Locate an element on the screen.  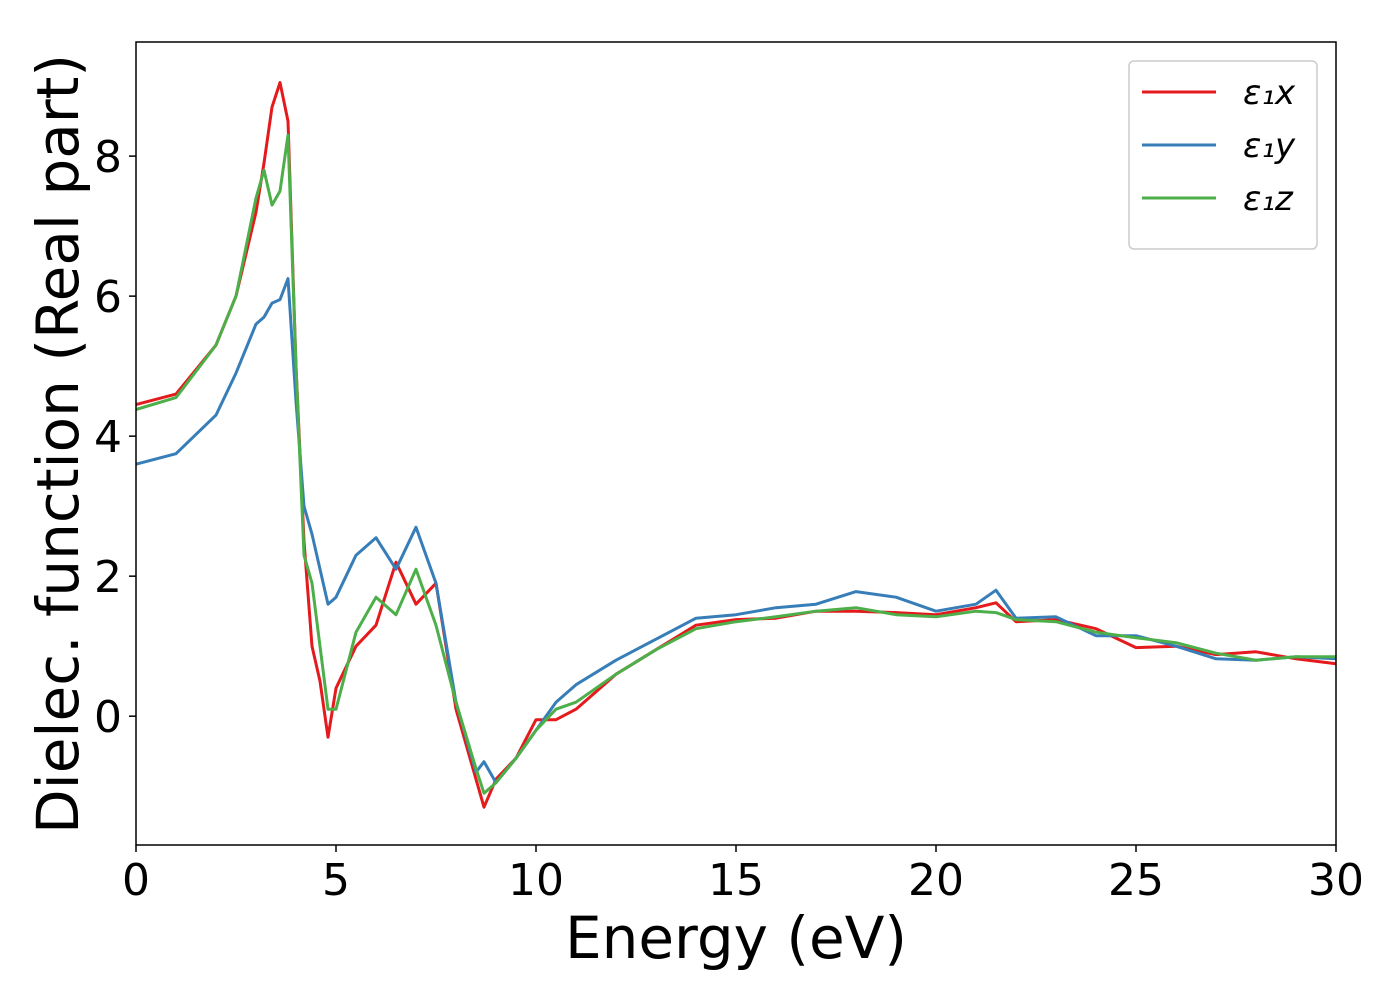
legend-label: ε₁y is located at coordinates (1269, 146).